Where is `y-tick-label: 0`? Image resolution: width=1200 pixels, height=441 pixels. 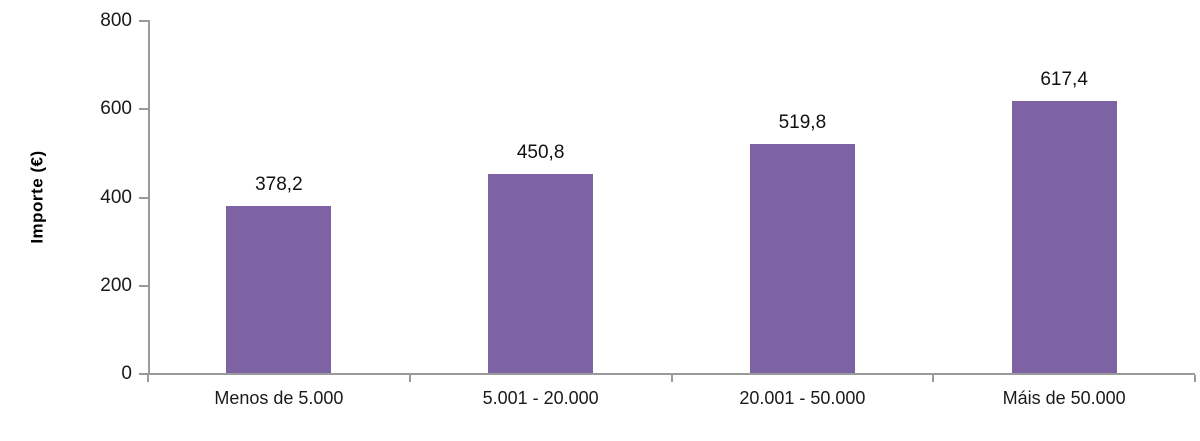 y-tick-label: 0 is located at coordinates (126, 373).